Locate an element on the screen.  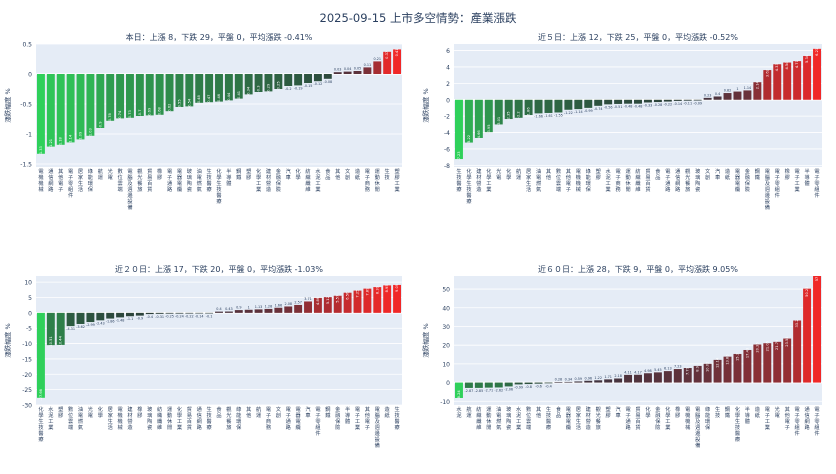
bar-value-label: 1 is located at coordinates (737, 89).